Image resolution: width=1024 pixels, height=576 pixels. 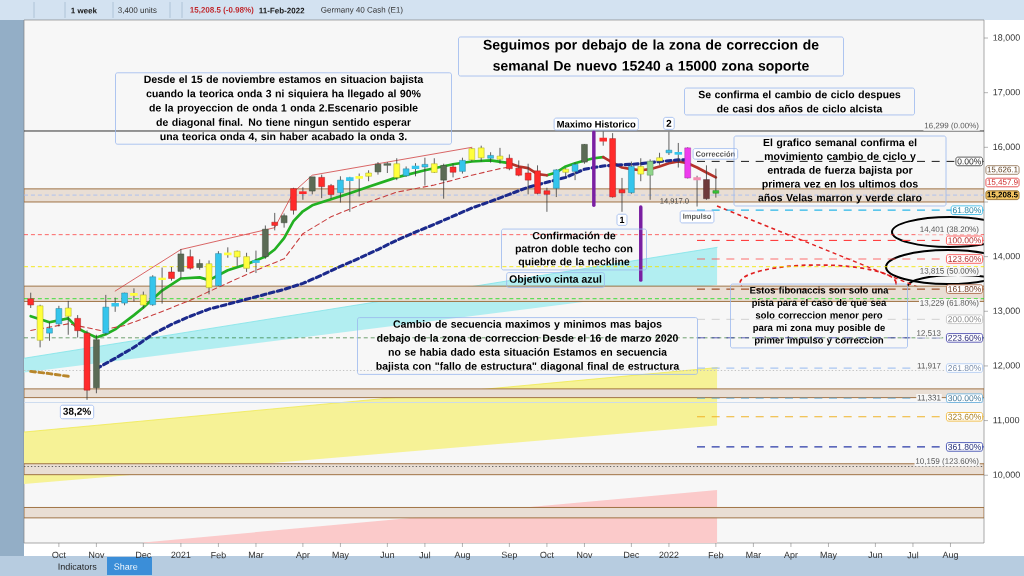 I want to click on annotation: Se confirma el cambio de ciclo despues de casi dos años de ciclo alcista, so click(x=799, y=101).